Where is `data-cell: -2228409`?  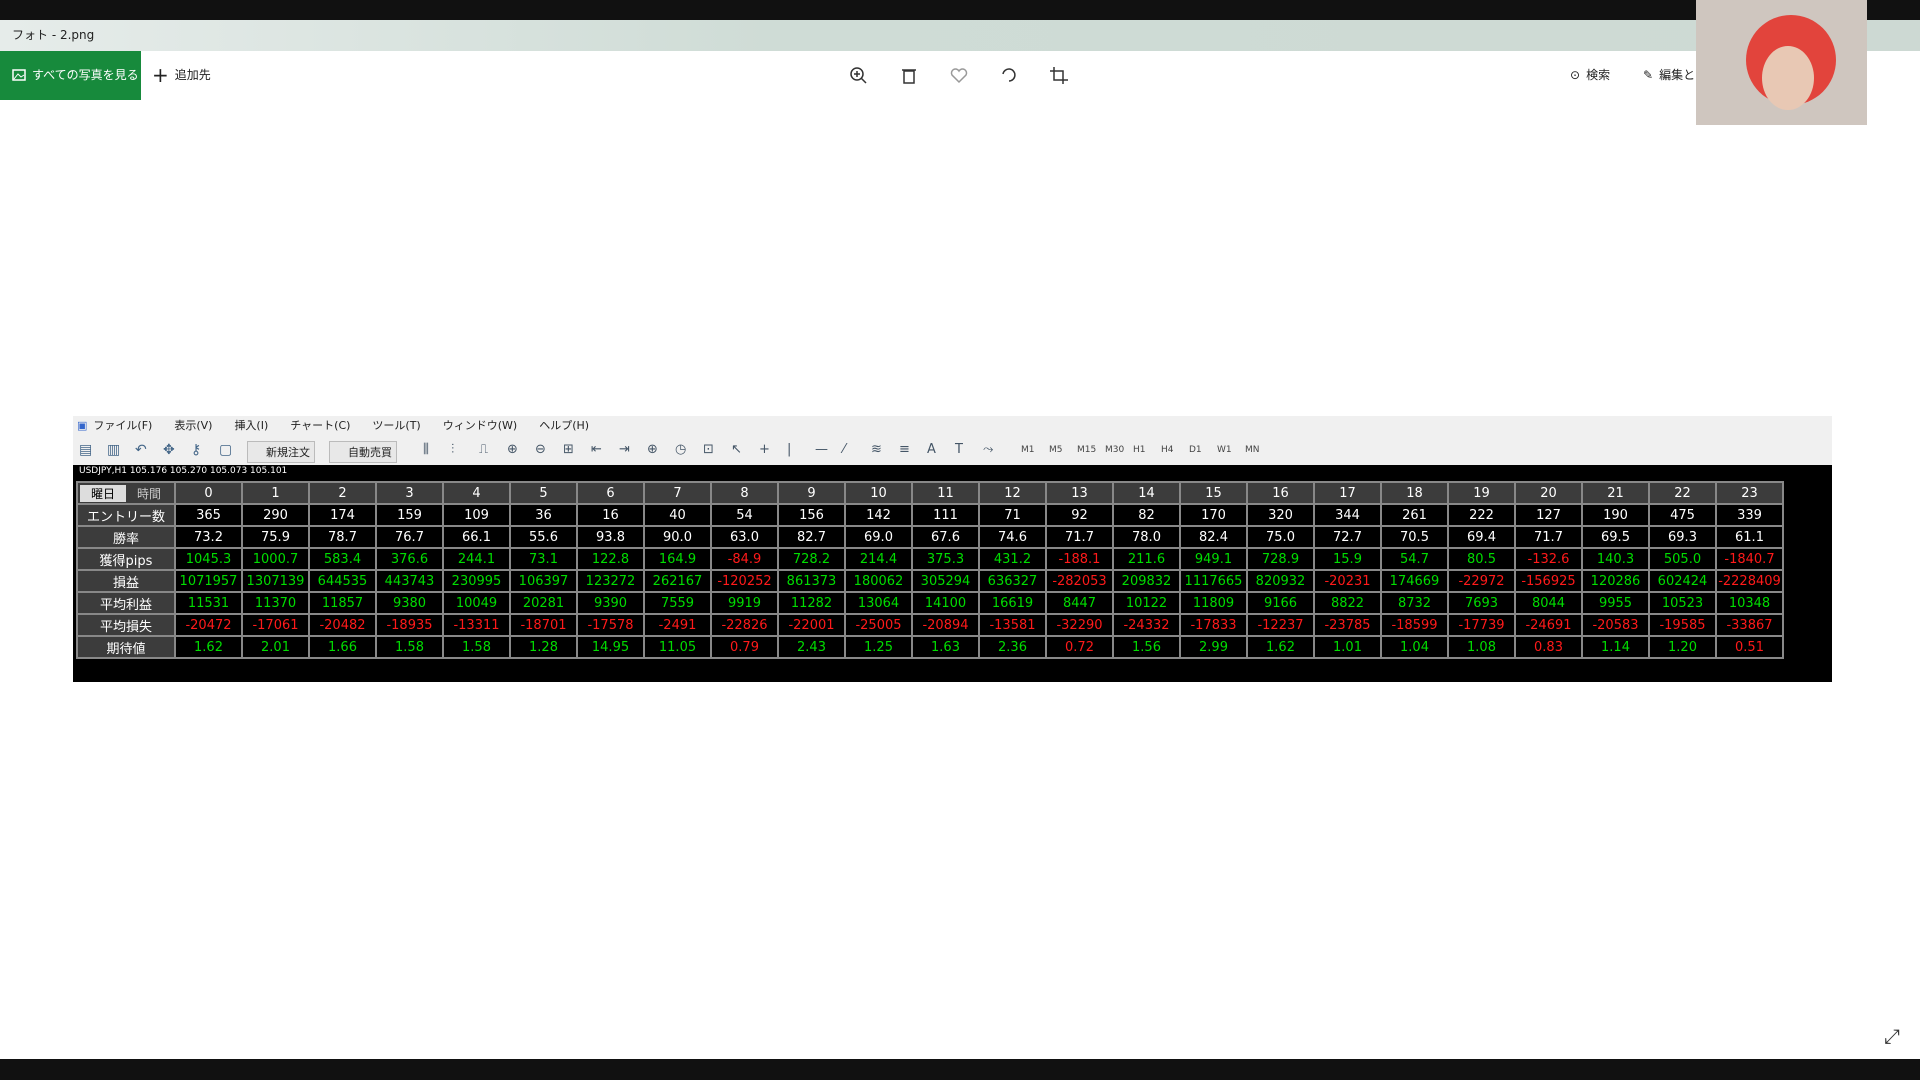
data-cell: -2228409 is located at coordinates (1749, 581).